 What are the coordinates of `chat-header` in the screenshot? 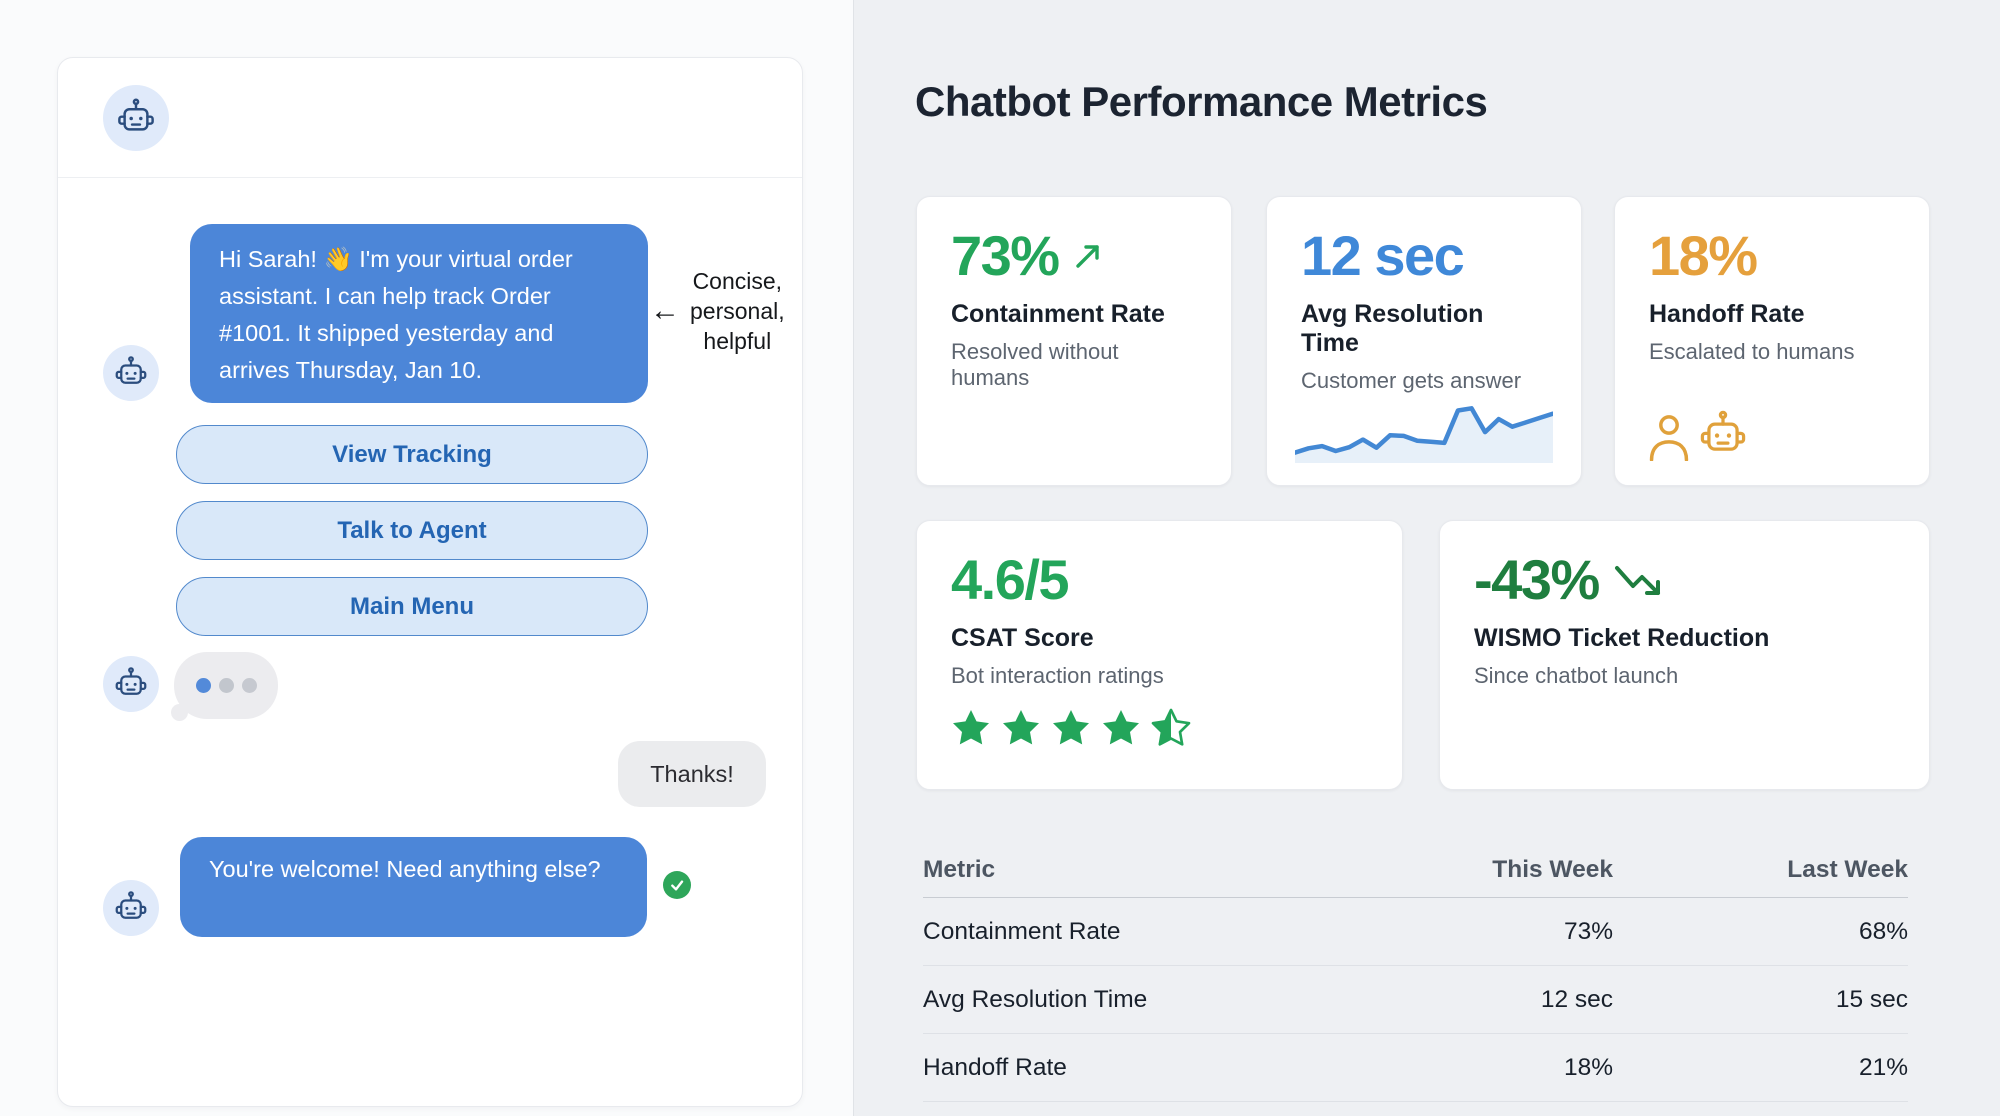 It's located at (430, 118).